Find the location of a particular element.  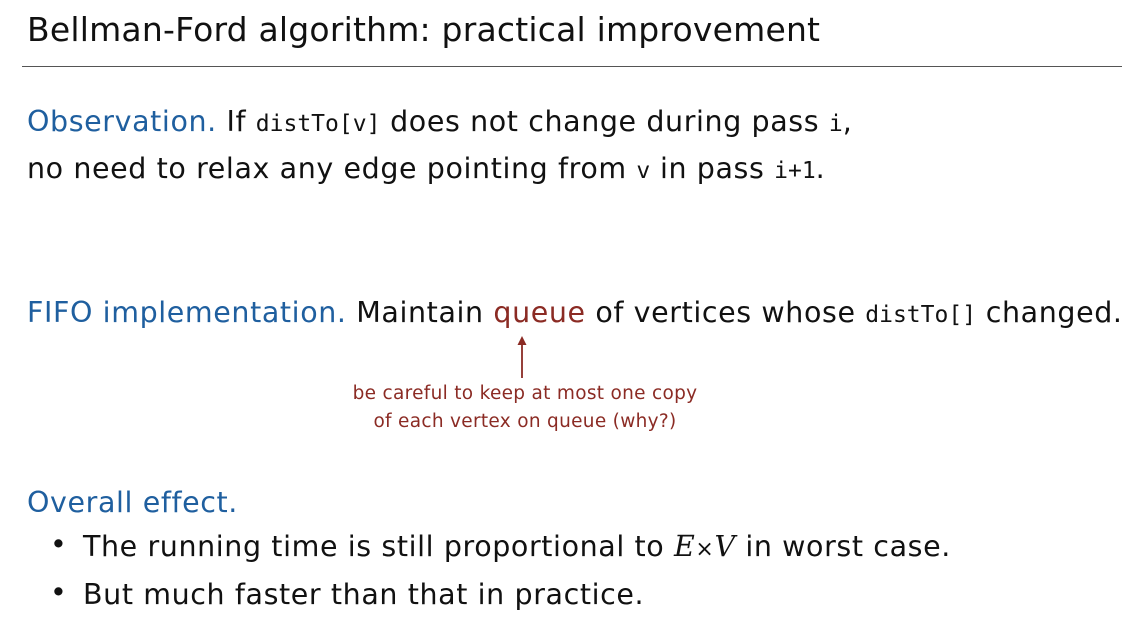

queue-note-line-2: of each vertex on queue (why?) is located at coordinates (525, 421).